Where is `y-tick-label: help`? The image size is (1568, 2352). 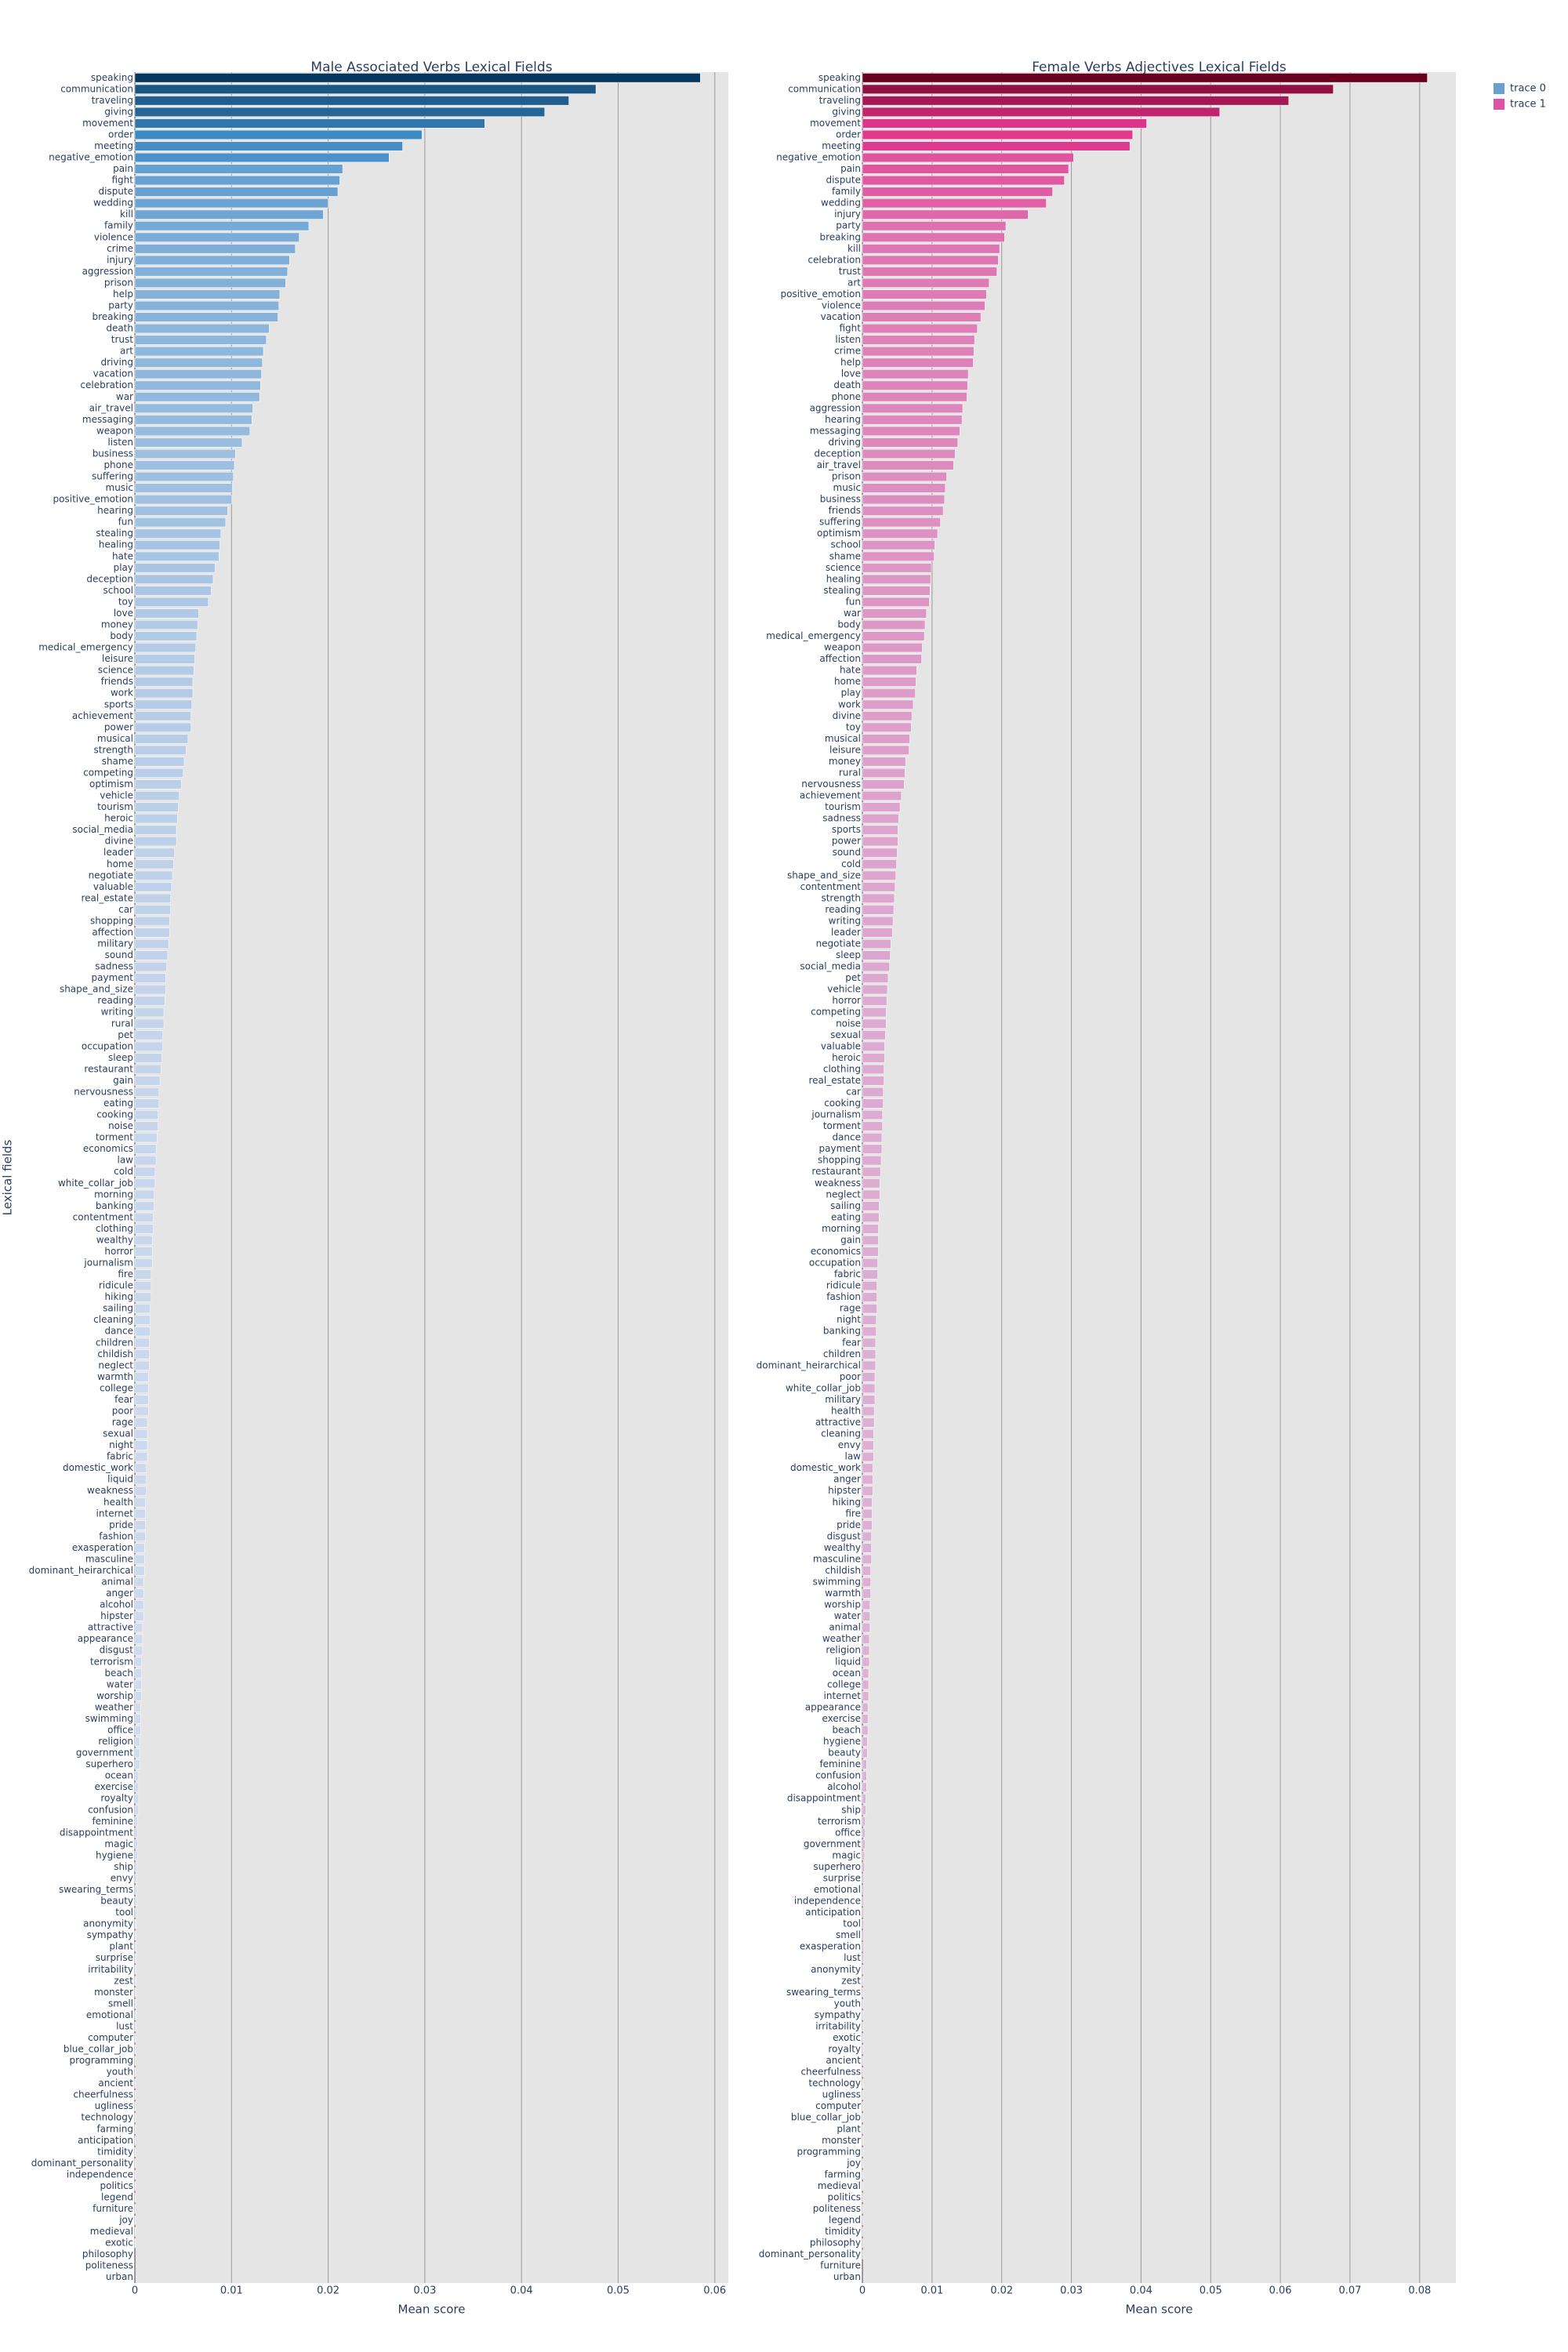 y-tick-label: help is located at coordinates (850, 362).